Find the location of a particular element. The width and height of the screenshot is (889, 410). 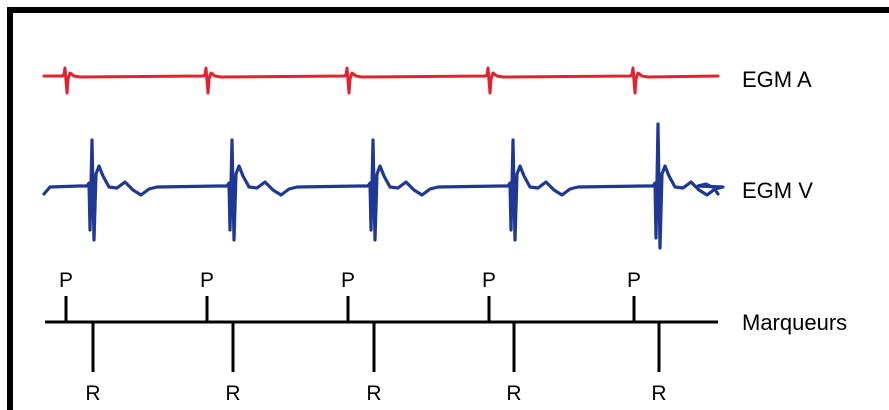

marker-channel-label: Marqueurs is located at coordinates (794, 322).